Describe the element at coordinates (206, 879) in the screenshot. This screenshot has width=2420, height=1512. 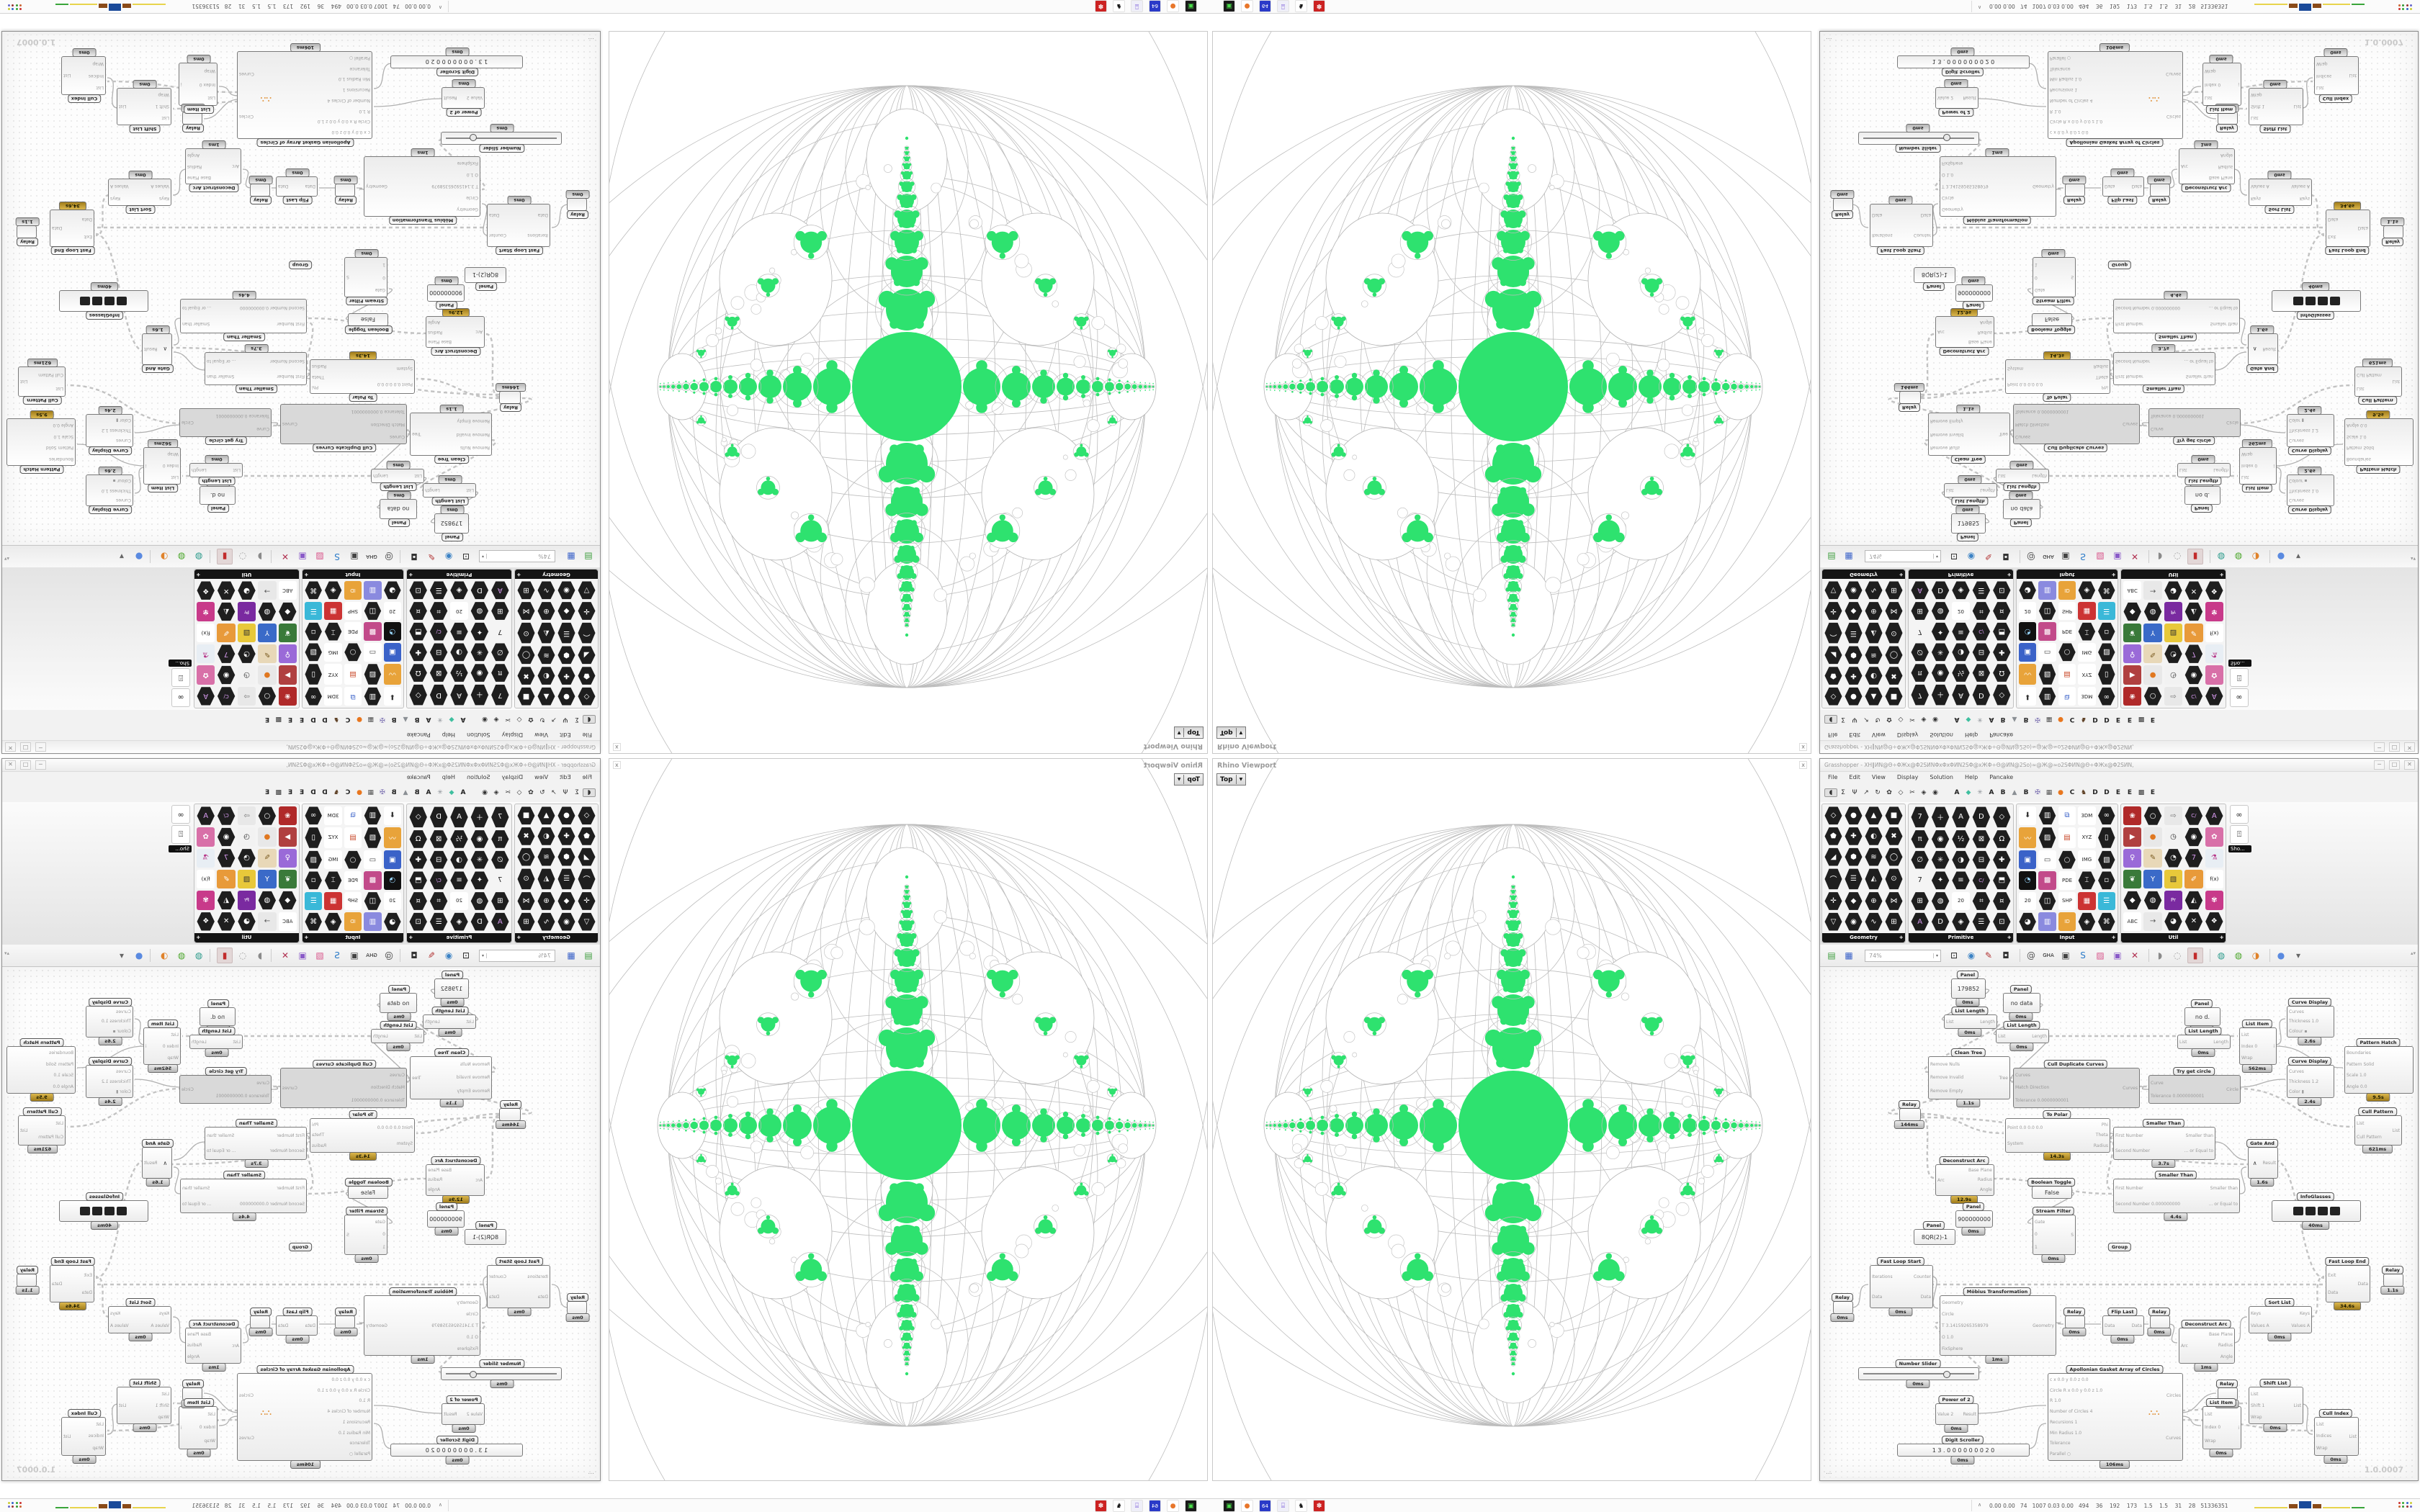
I see `component-icon-util-19: f(x)` at that location.